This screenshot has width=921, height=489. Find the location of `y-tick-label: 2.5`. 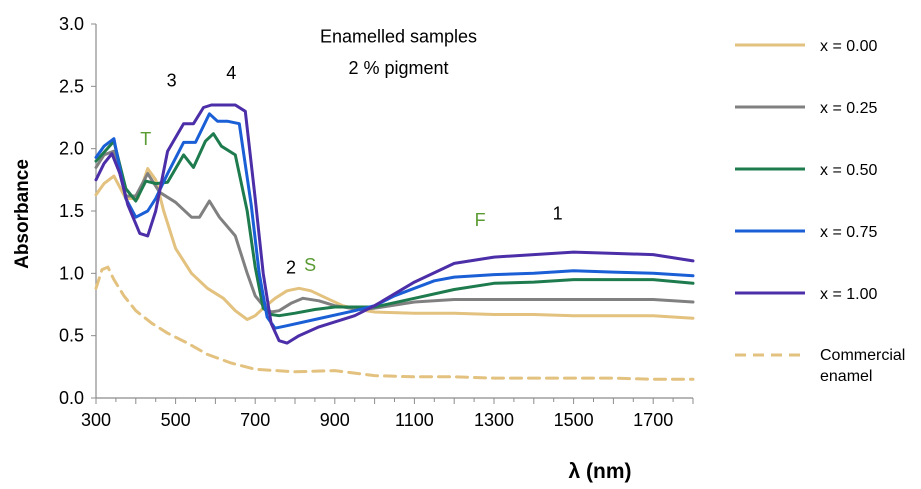

y-tick-label: 2.5 is located at coordinates (71, 86).